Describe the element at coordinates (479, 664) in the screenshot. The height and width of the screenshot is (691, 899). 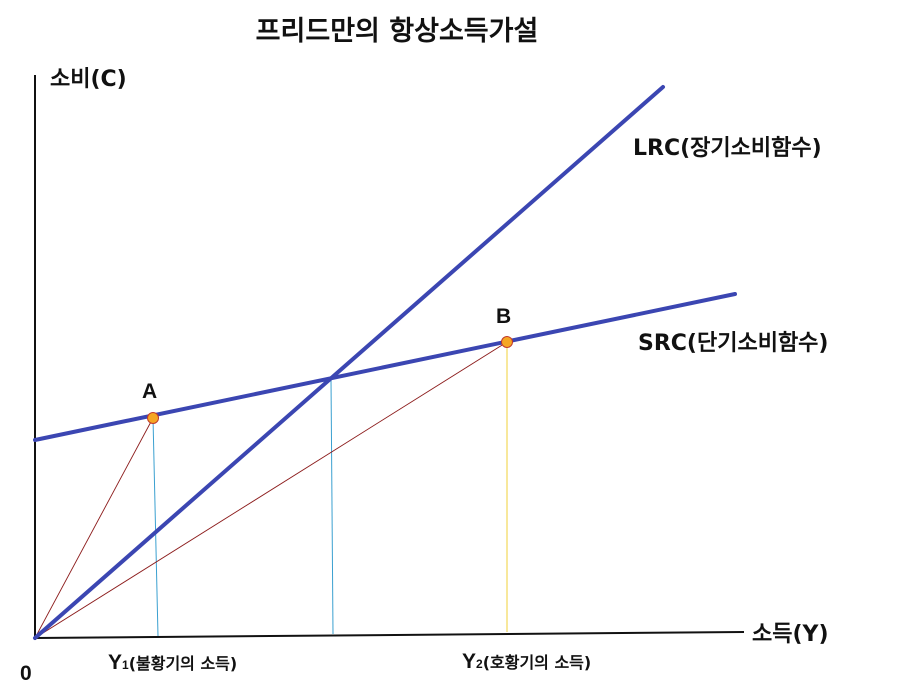
I see `y2-subscript: 2` at that location.